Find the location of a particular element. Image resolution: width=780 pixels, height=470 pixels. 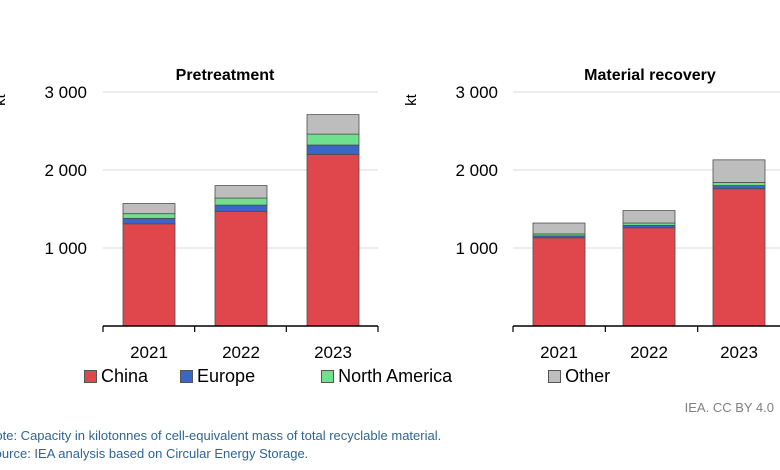

credit-label: IEA. CC BY 4.0 is located at coordinates (729, 407).